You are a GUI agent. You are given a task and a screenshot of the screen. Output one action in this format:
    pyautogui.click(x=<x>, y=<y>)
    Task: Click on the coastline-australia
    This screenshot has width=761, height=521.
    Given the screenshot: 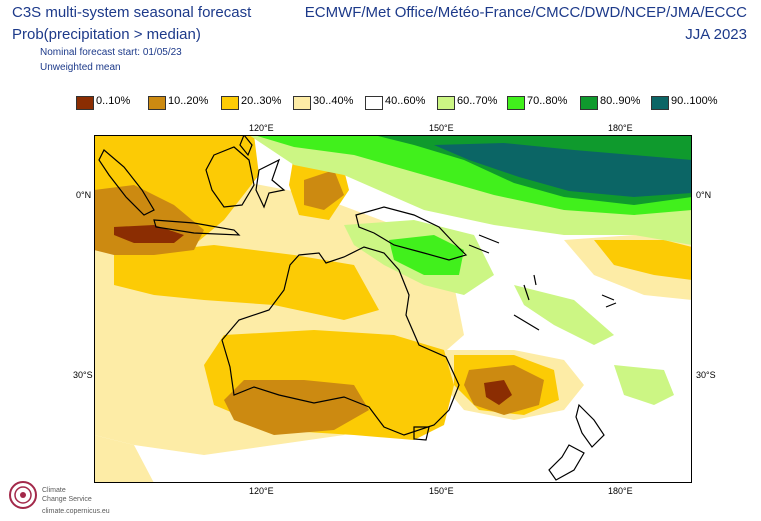 What is the action you would take?
    pyautogui.click(x=340, y=341)
    